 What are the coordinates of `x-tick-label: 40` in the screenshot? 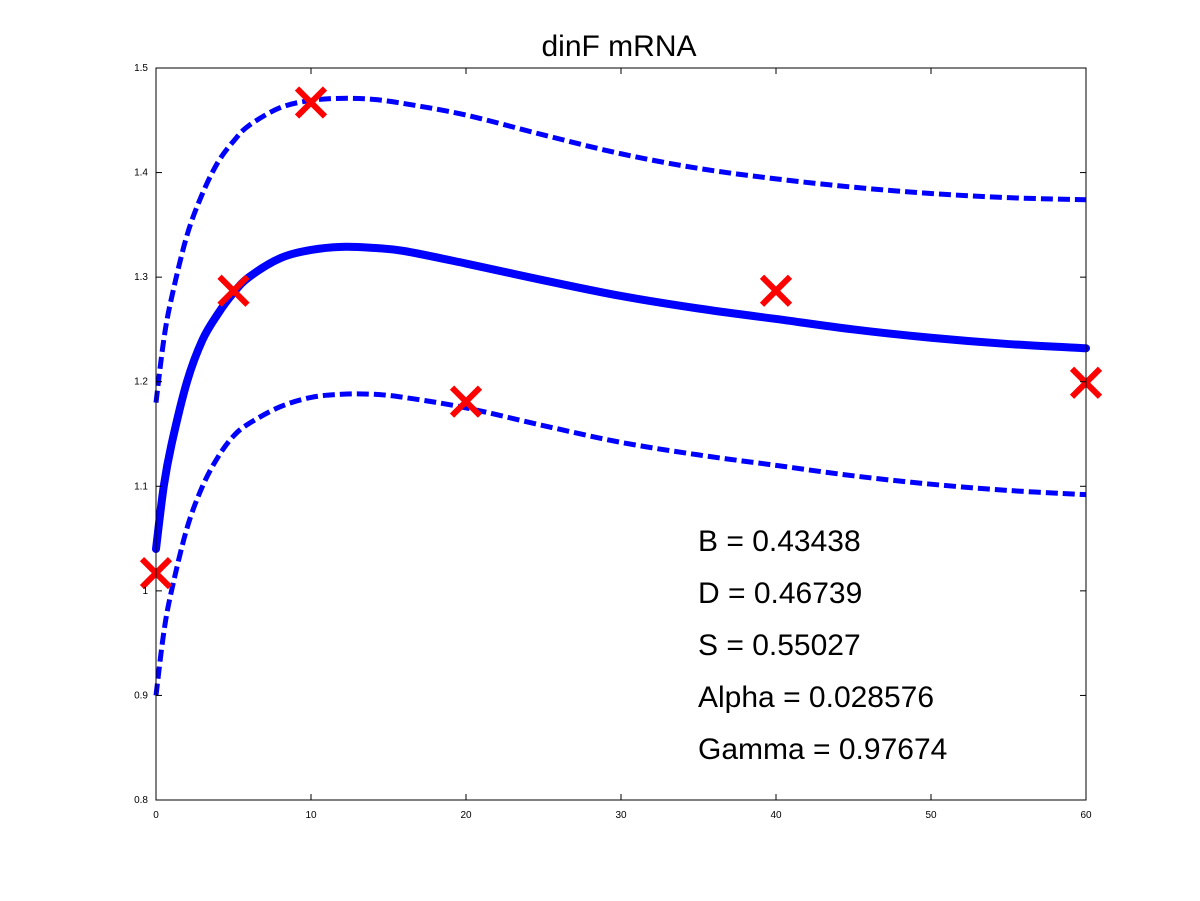 It's located at (776, 815).